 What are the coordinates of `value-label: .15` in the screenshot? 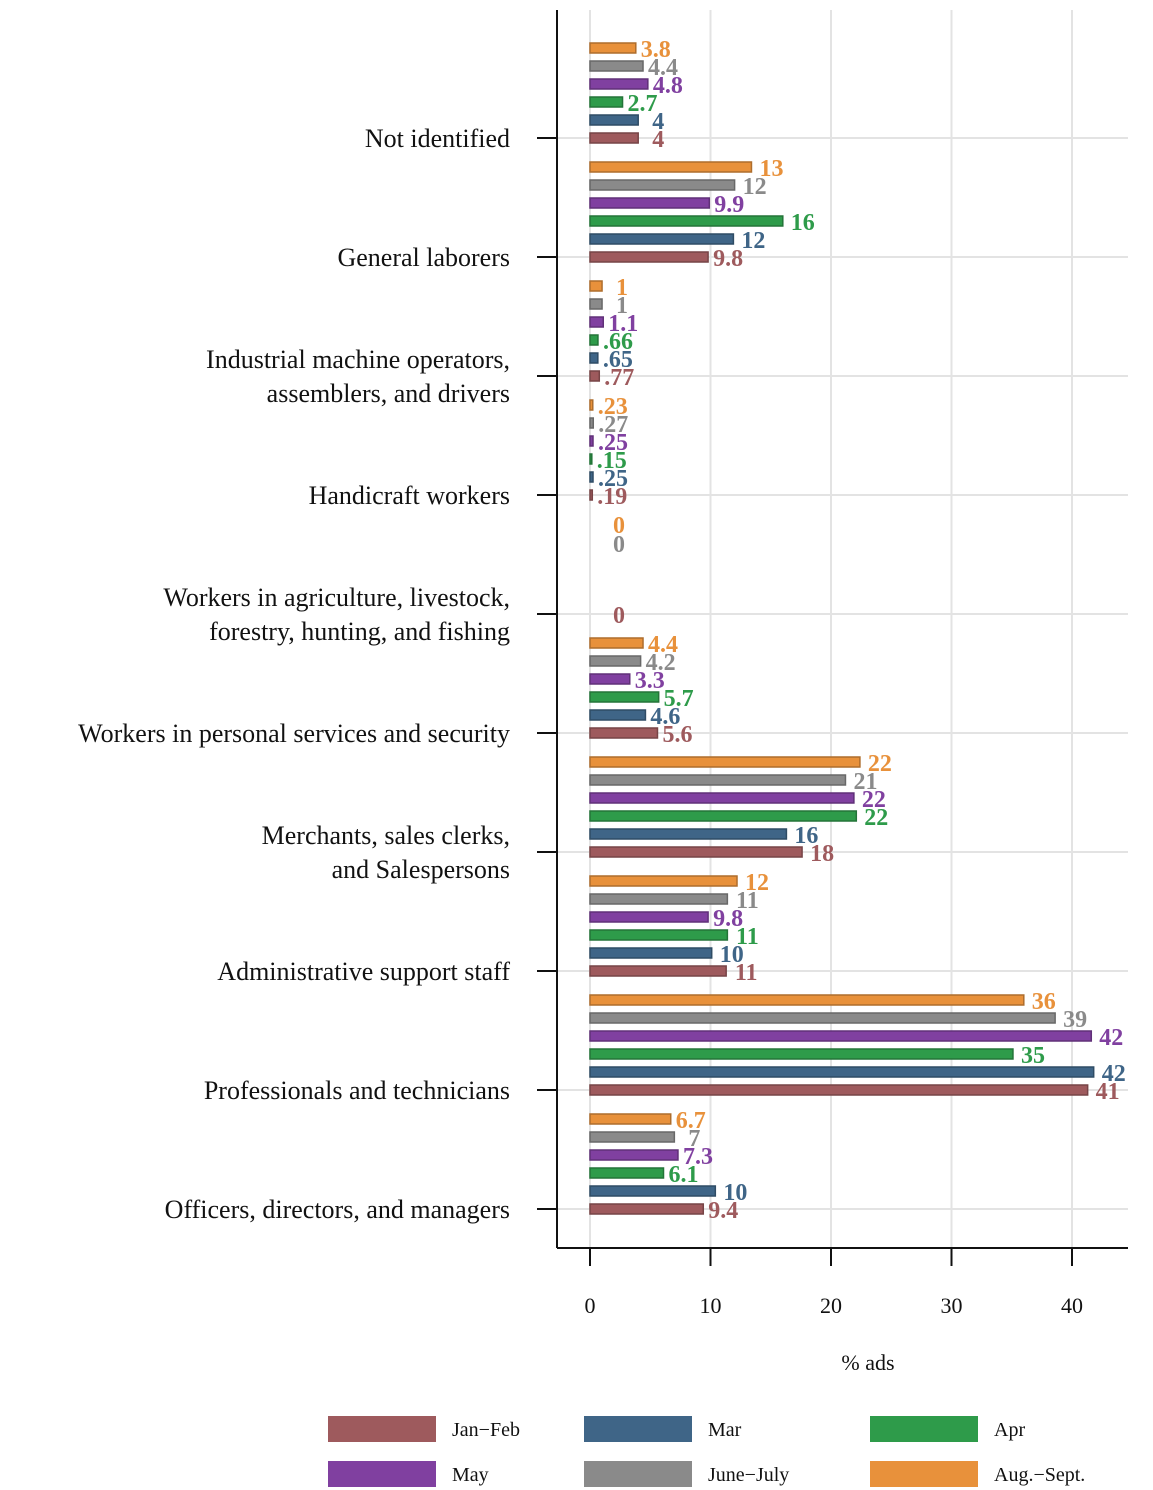 It's located at (612, 461).